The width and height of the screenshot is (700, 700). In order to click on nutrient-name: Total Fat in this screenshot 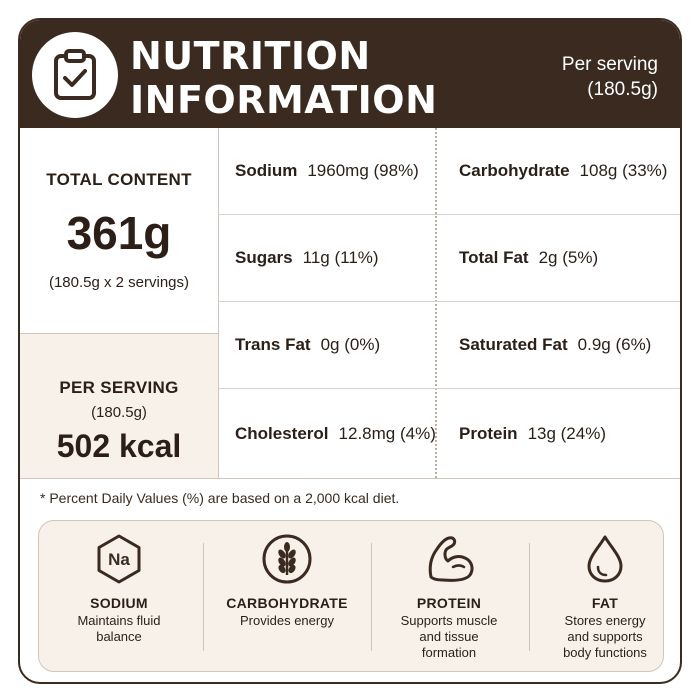, I will do `click(494, 257)`.